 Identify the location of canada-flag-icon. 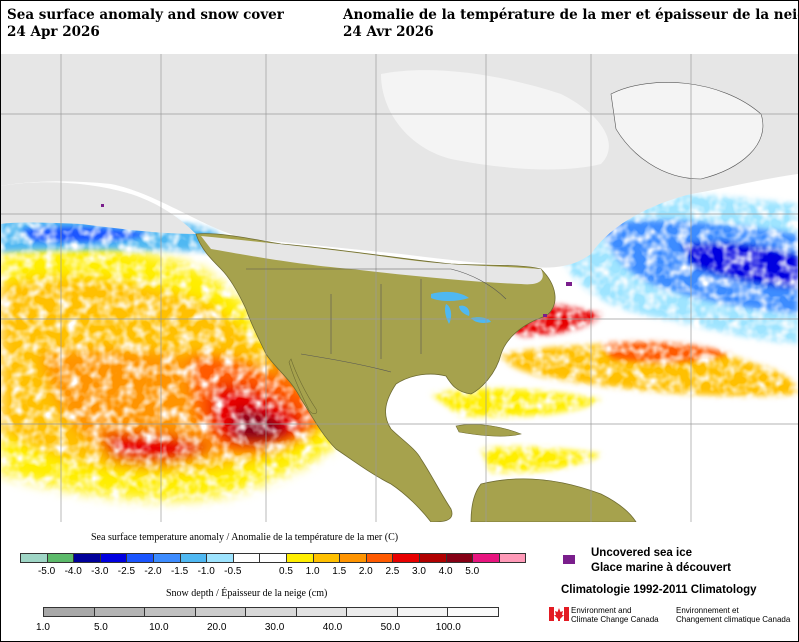
(559, 614).